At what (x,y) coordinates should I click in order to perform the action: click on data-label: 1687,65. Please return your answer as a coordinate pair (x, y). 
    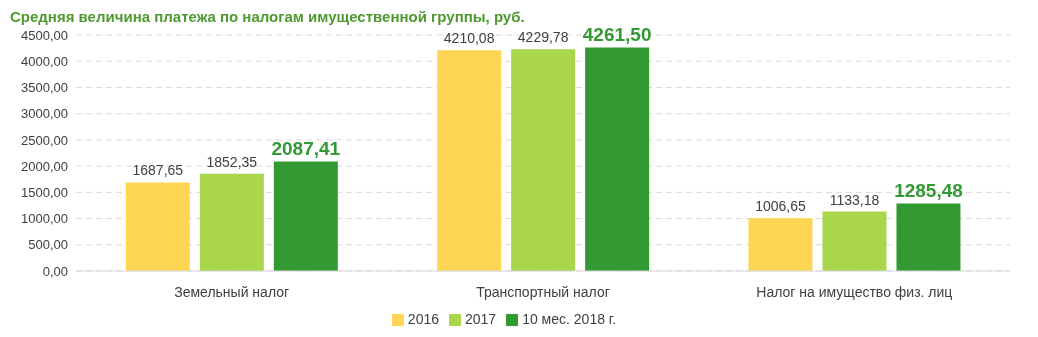
    Looking at the image, I should click on (158, 170).